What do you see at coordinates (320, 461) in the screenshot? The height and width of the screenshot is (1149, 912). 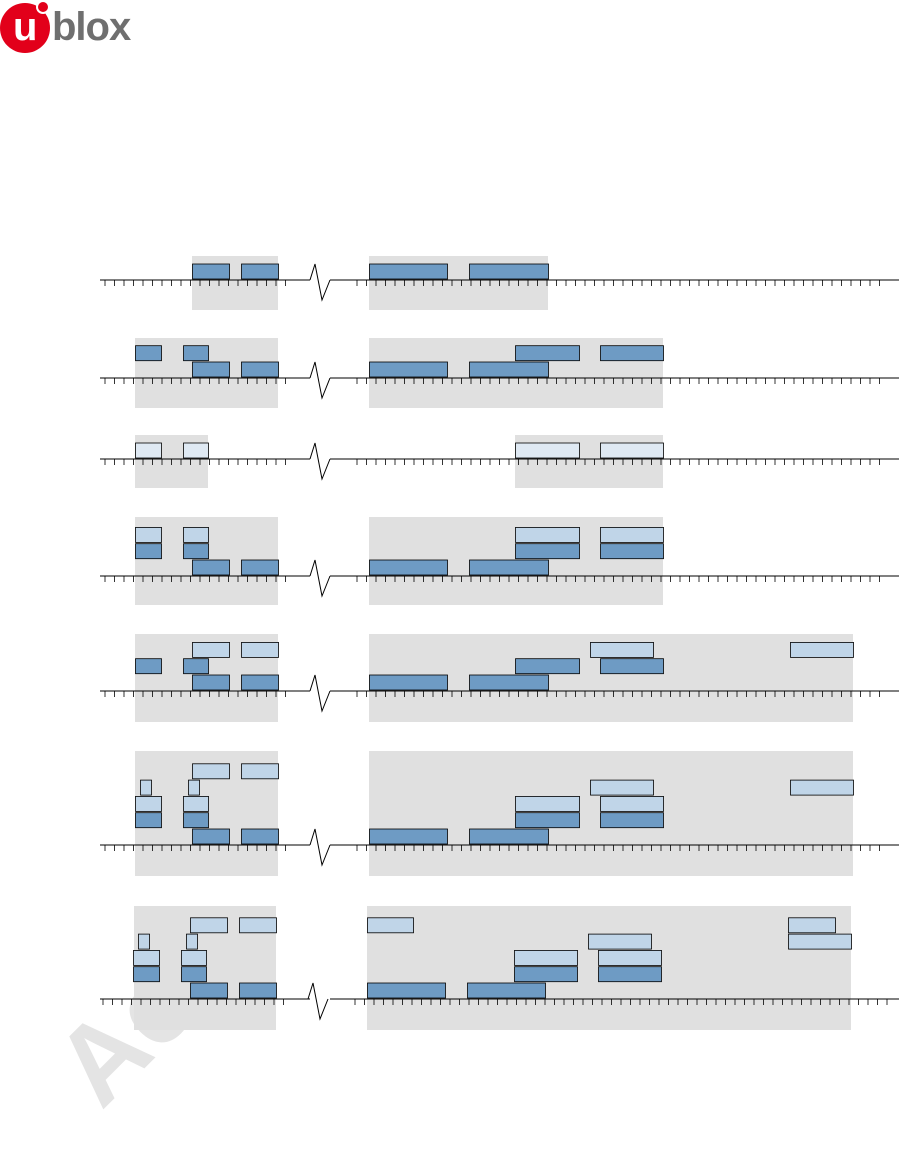 I see `row-3-axis-break-icon` at bounding box center [320, 461].